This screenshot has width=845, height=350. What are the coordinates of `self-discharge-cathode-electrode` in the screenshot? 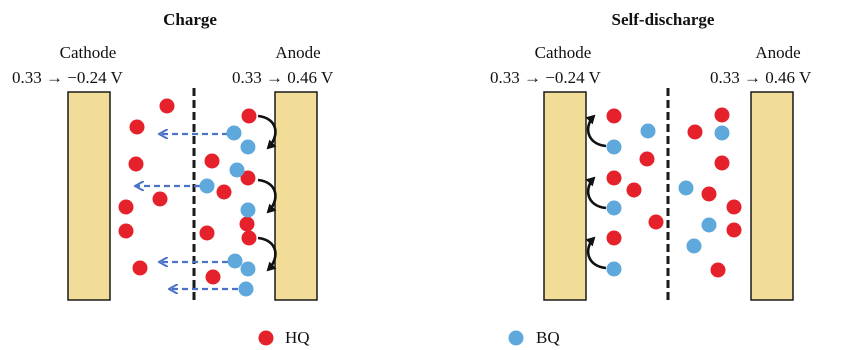 It's located at (565, 196).